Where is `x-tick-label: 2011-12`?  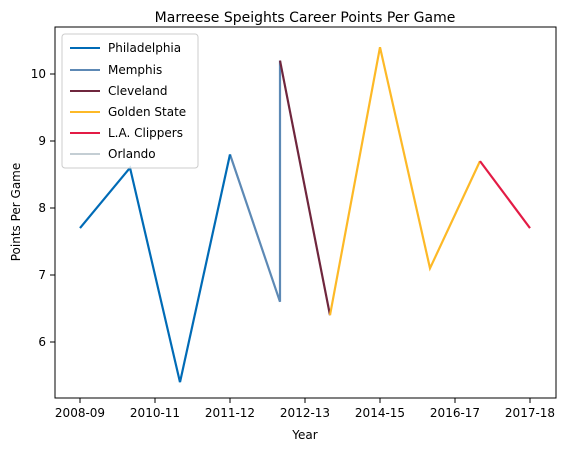
x-tick-label: 2011-12 is located at coordinates (230, 413).